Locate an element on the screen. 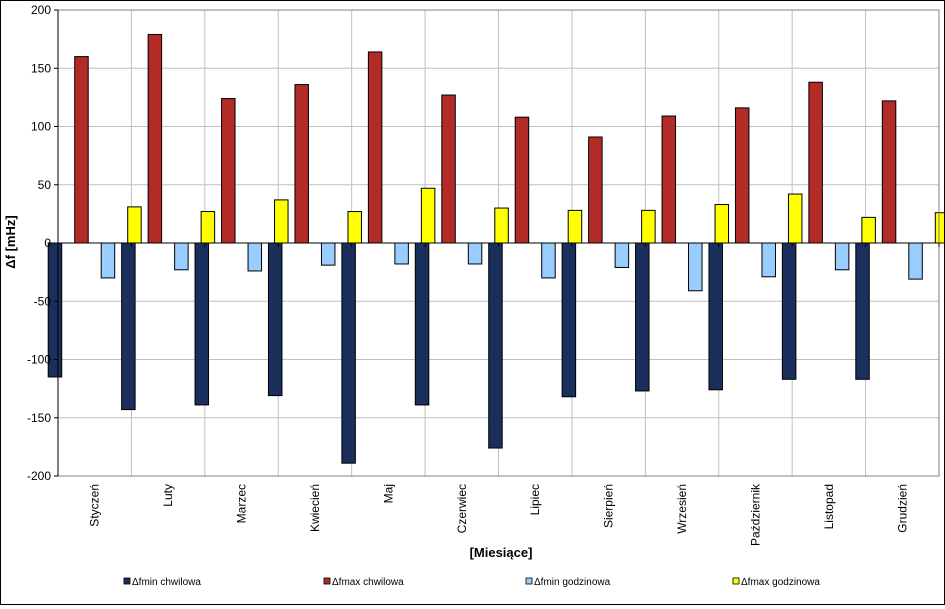 The image size is (945, 609). y-tick-label: -200 is located at coordinates (39, 476).